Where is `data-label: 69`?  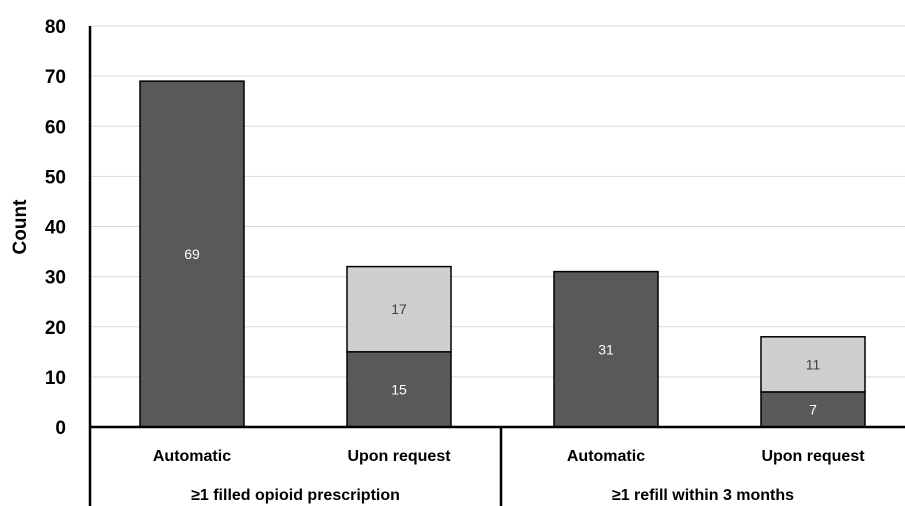 data-label: 69 is located at coordinates (192, 254).